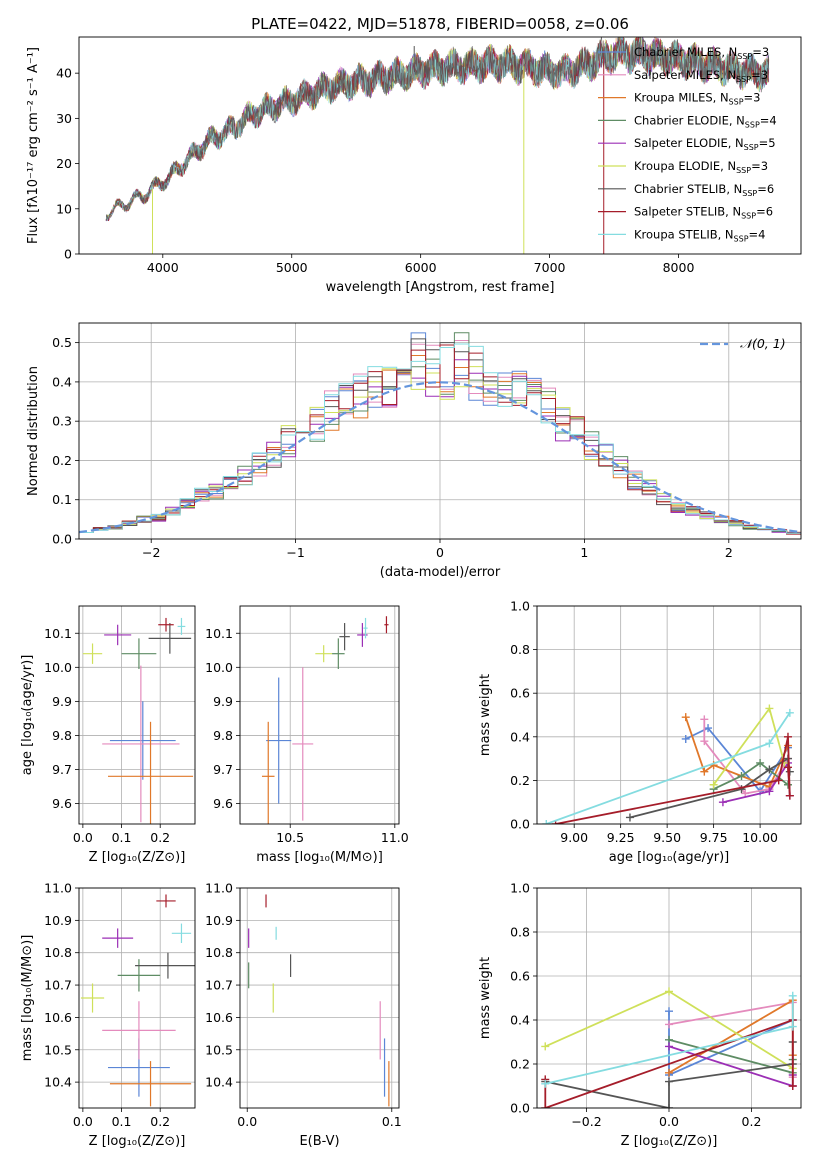 Image resolution: width=819 pixels, height=1170 pixels. Describe the element at coordinates (669, 857) in the screenshot. I see `x-axis-label: age [log₁₀(age/yr)]` at that location.